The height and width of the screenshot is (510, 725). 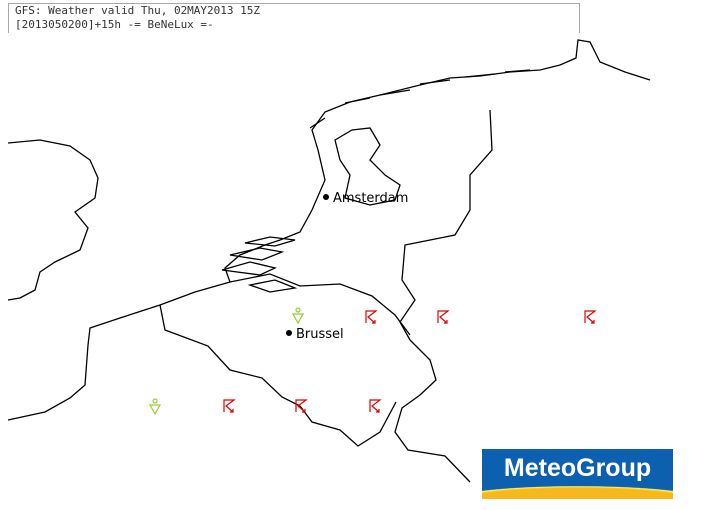 I want to click on logo-text: MeteoGroup, so click(x=577, y=468).